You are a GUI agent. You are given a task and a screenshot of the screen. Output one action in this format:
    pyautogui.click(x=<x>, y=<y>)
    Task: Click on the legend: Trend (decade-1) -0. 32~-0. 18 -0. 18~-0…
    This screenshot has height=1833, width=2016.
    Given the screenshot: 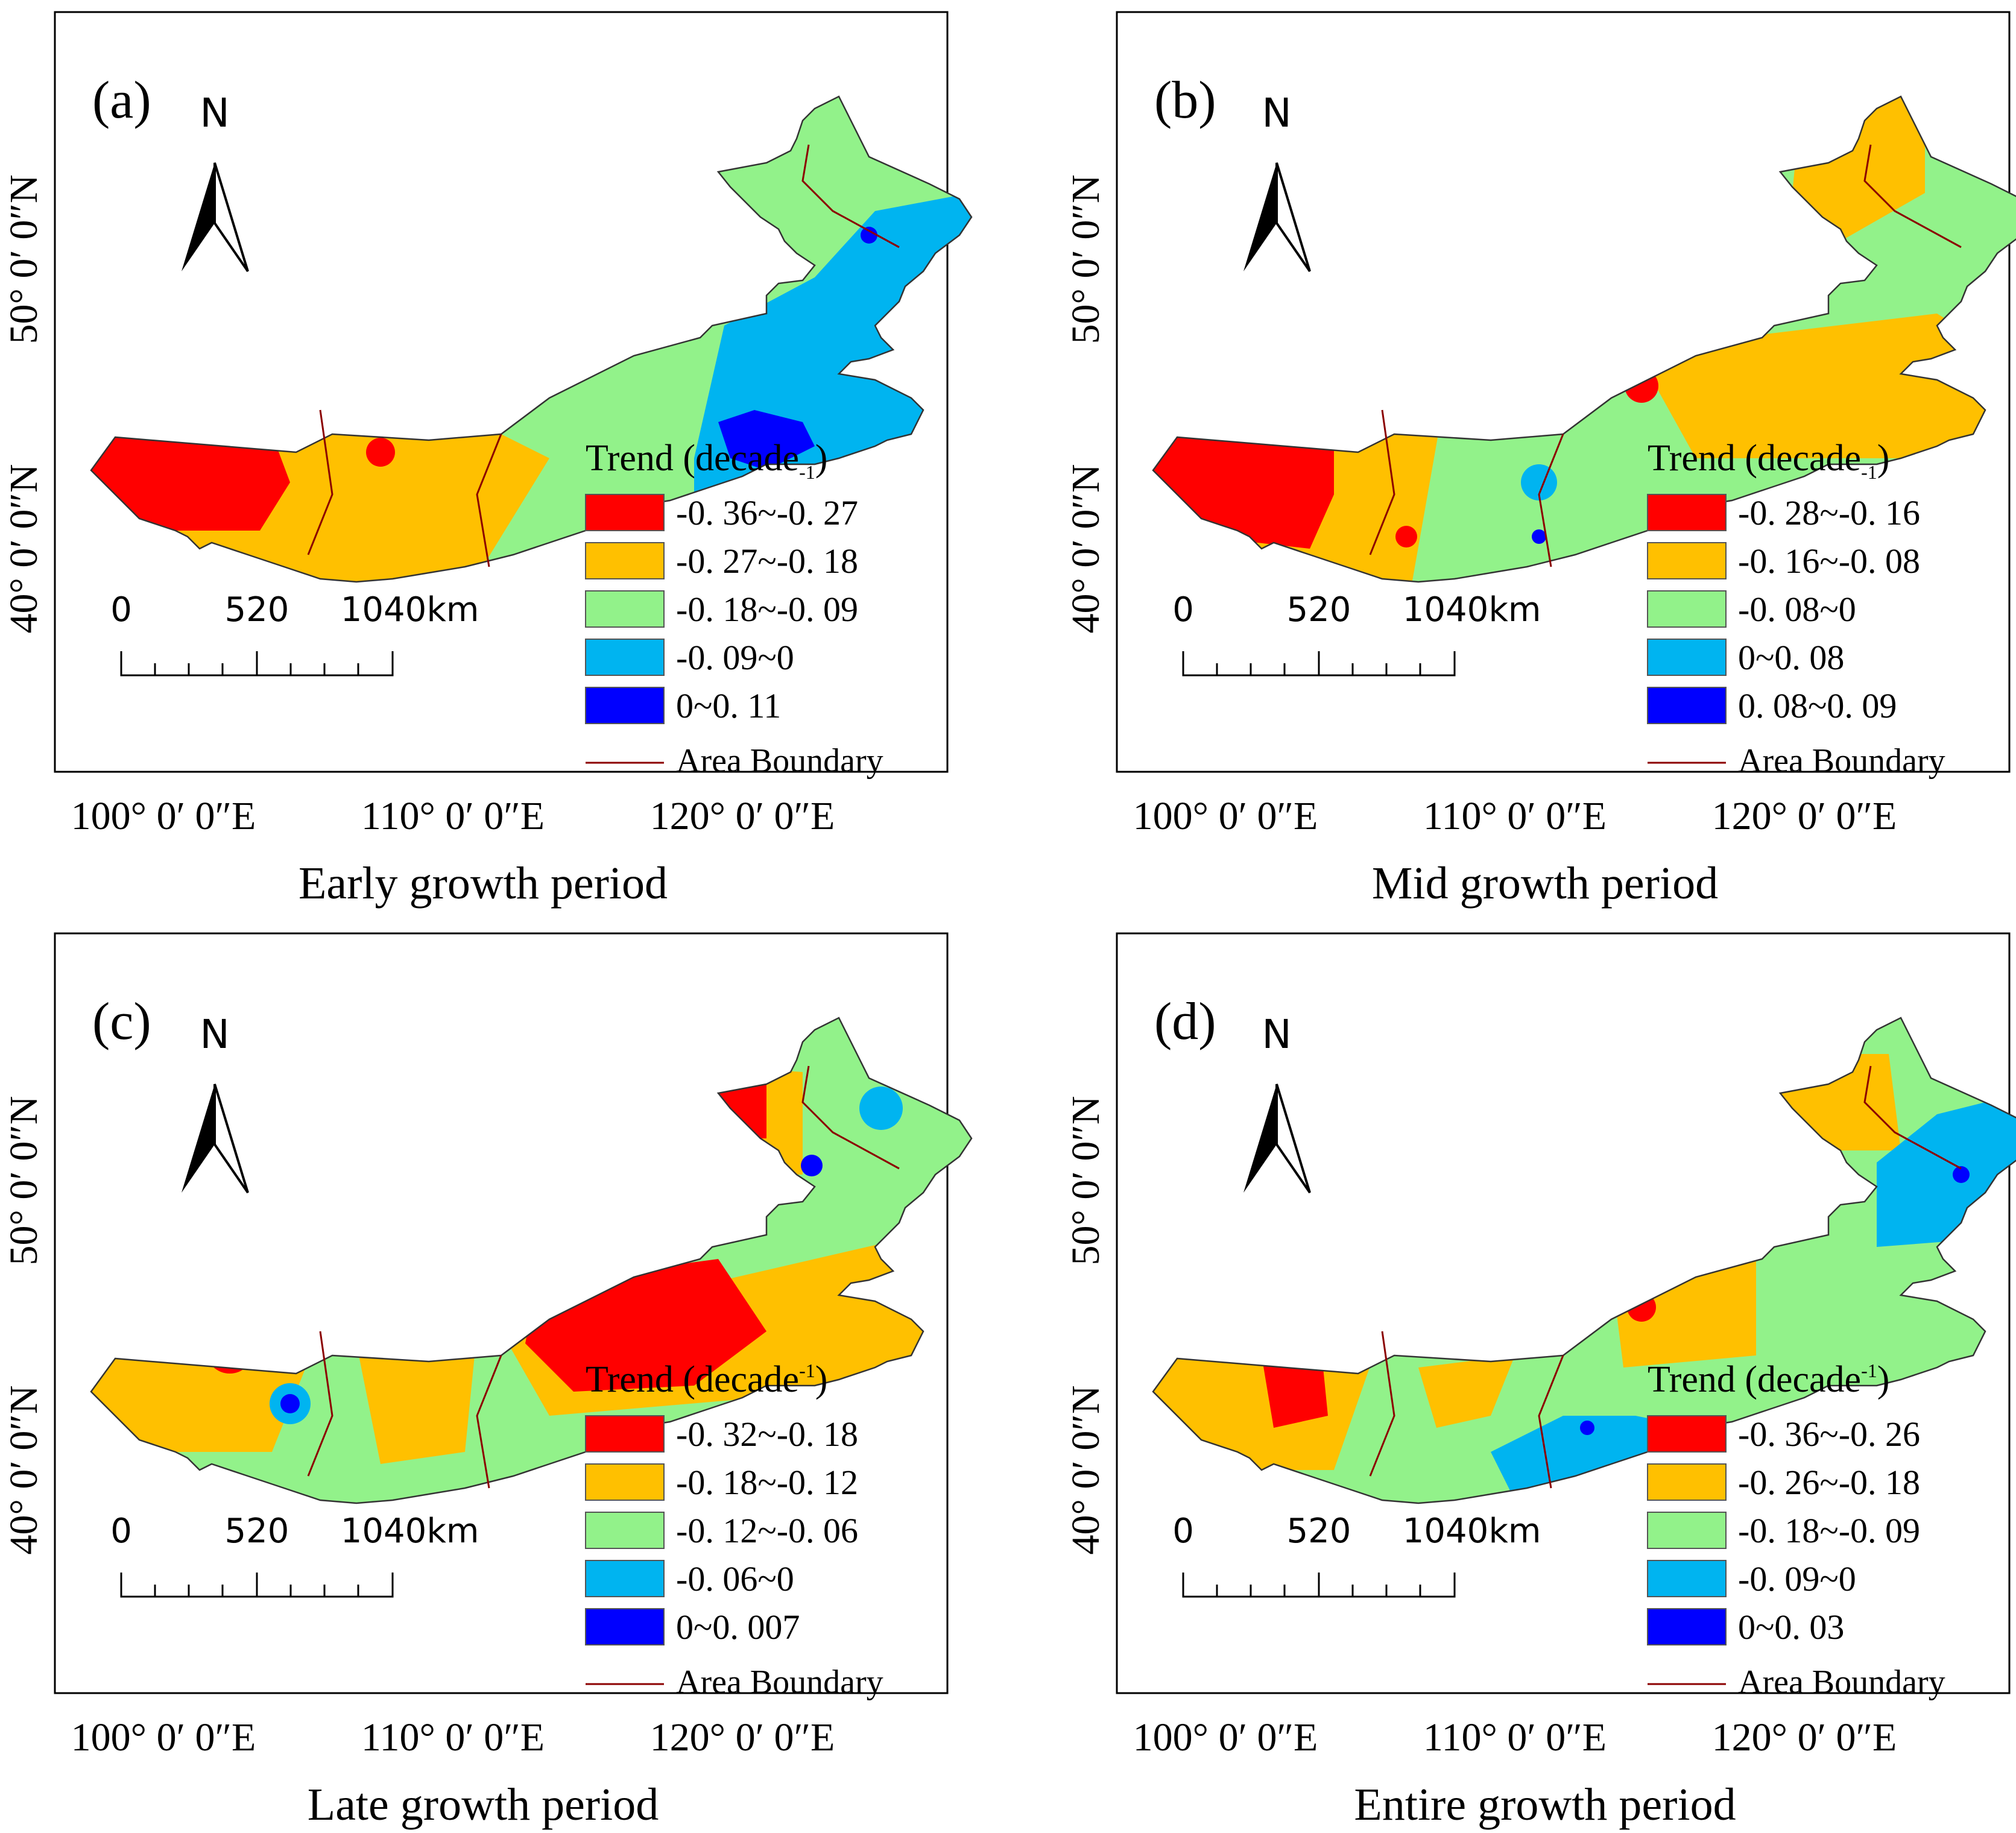 What is the action you would take?
    pyautogui.click(x=734, y=1530)
    